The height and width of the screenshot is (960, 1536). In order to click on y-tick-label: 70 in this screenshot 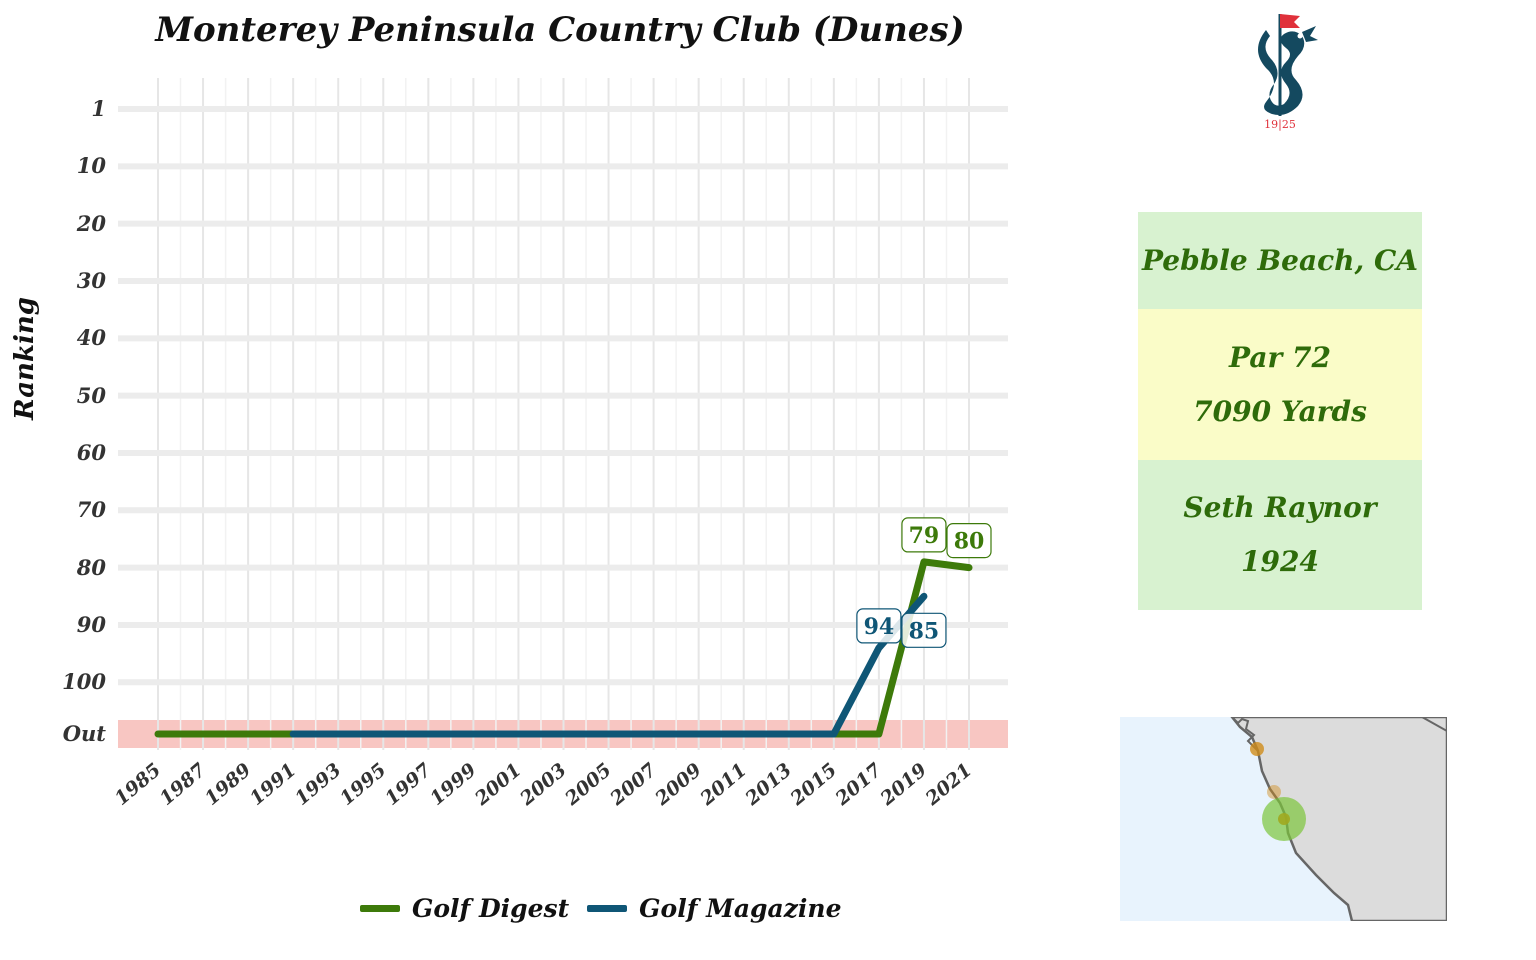, I will do `click(91, 510)`.